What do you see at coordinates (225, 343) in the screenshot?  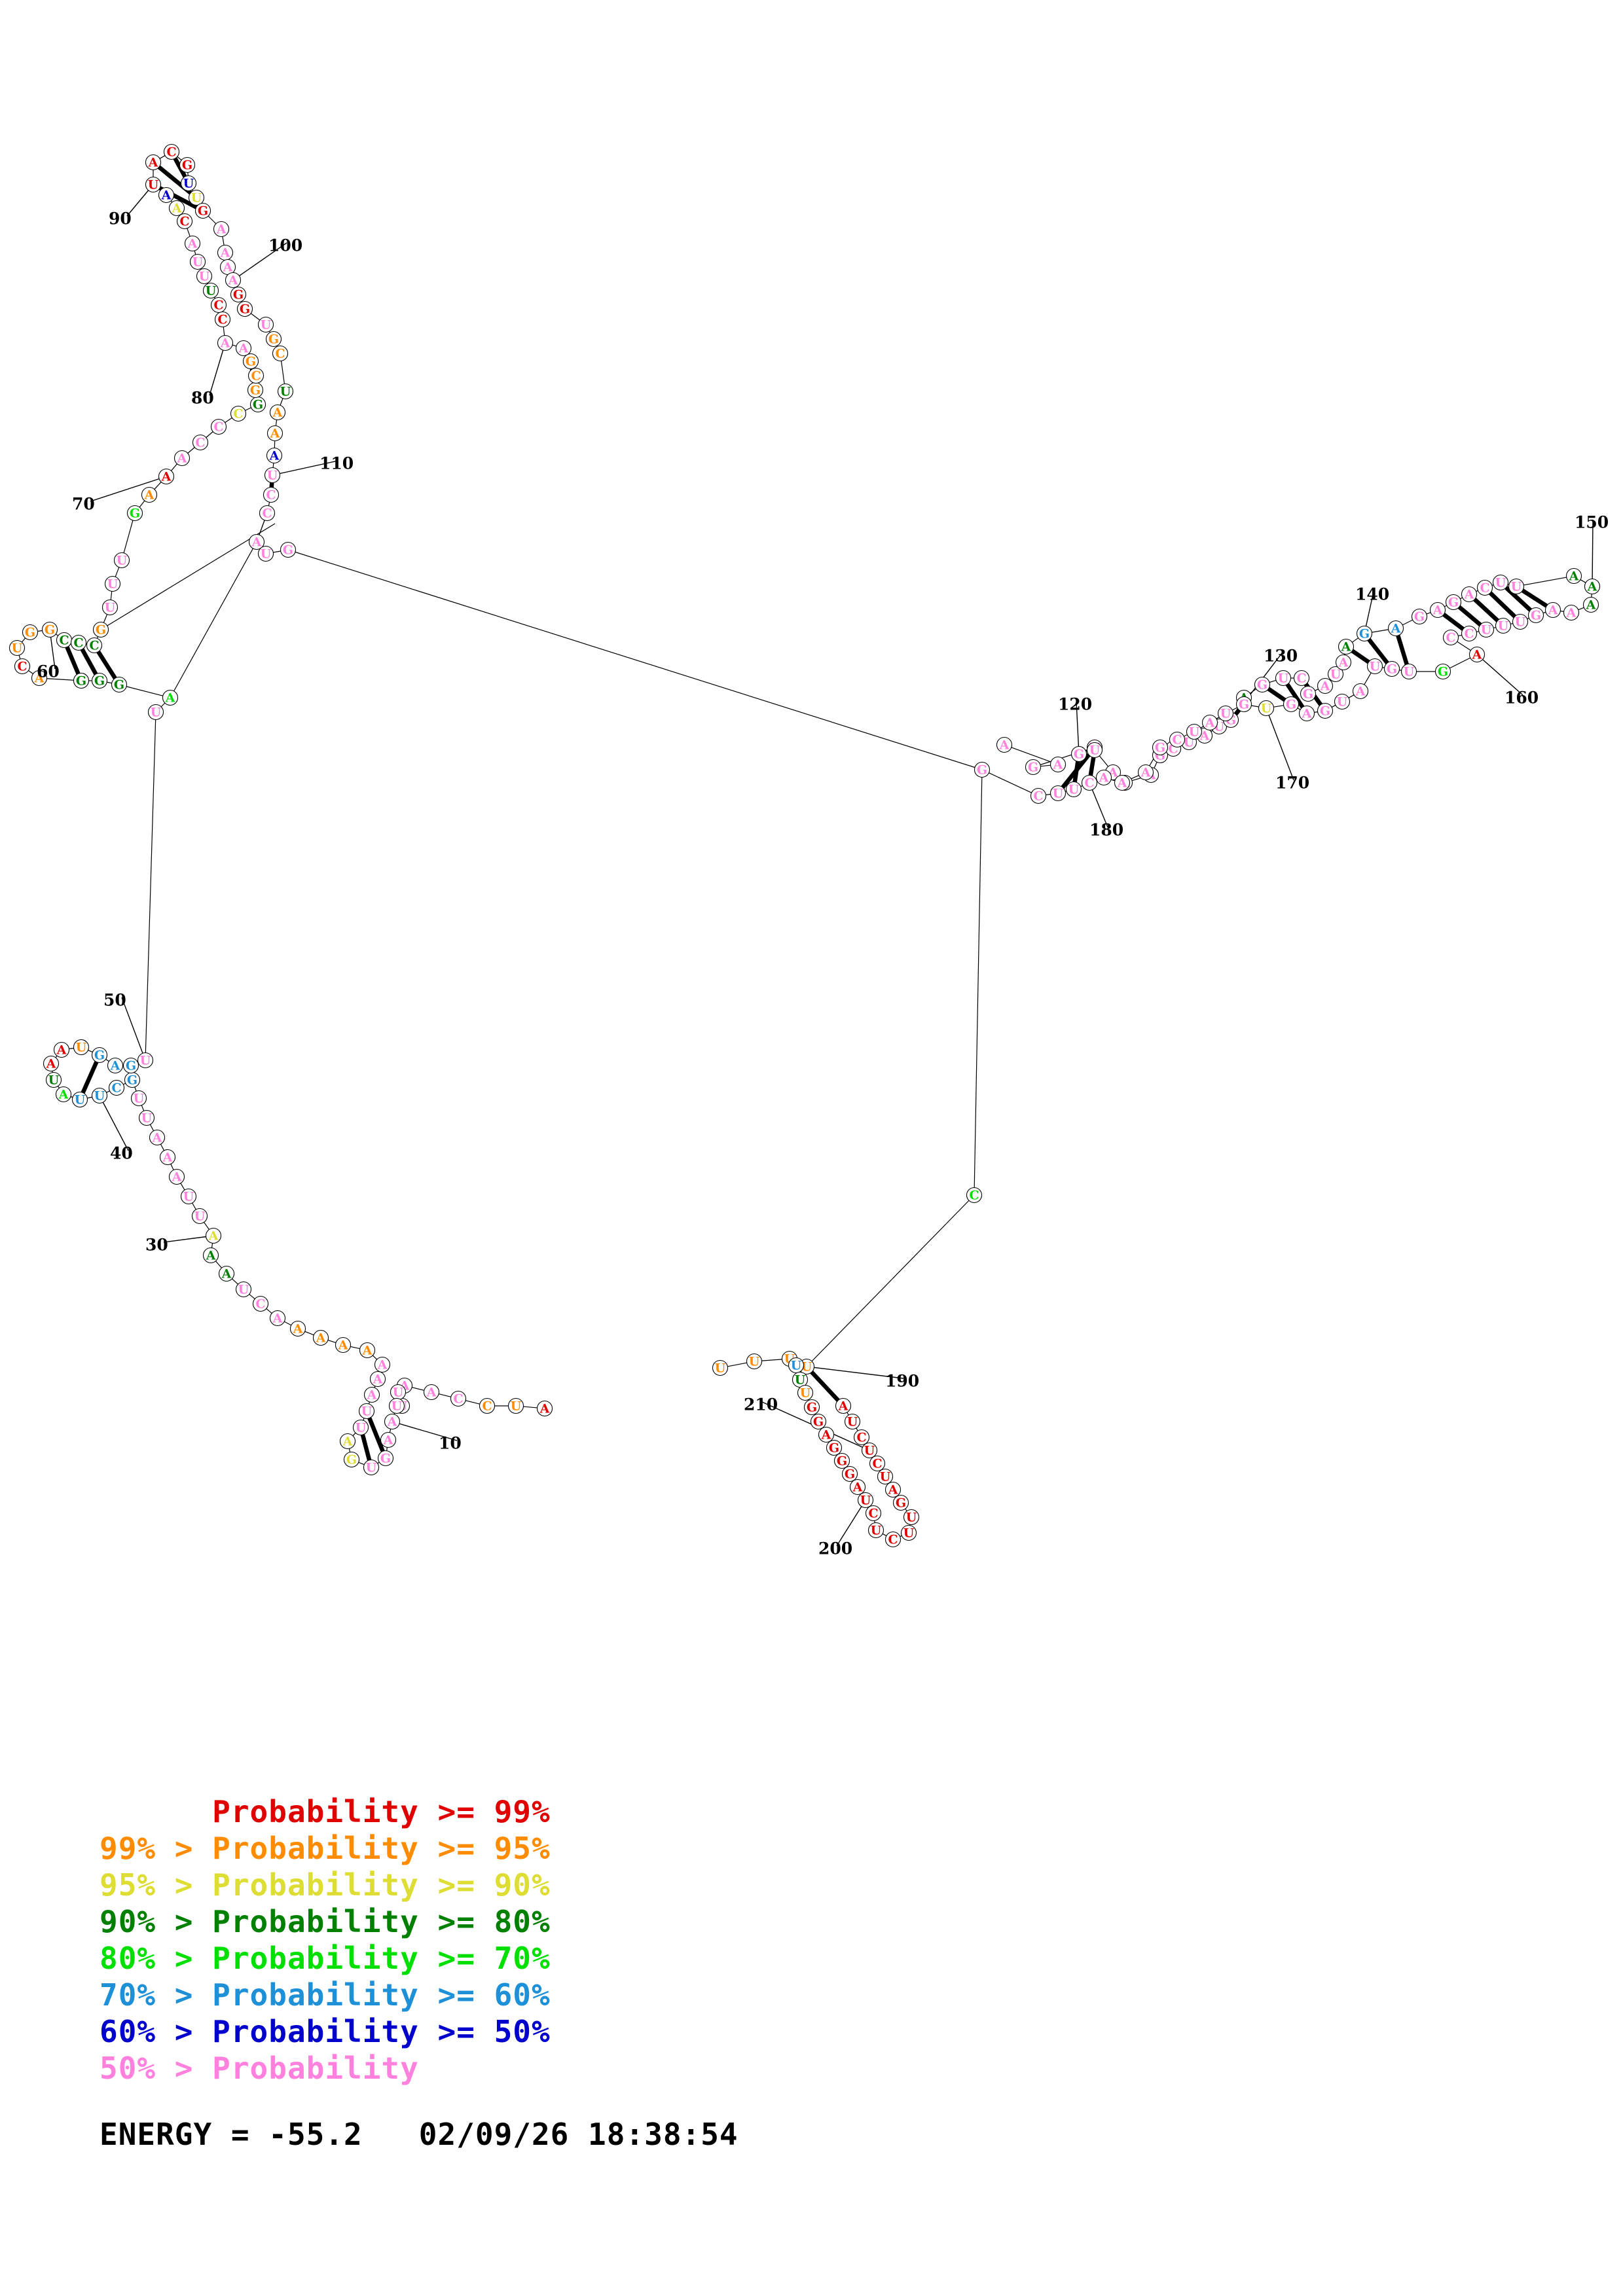 I see `nucleotide-80: A` at bounding box center [225, 343].